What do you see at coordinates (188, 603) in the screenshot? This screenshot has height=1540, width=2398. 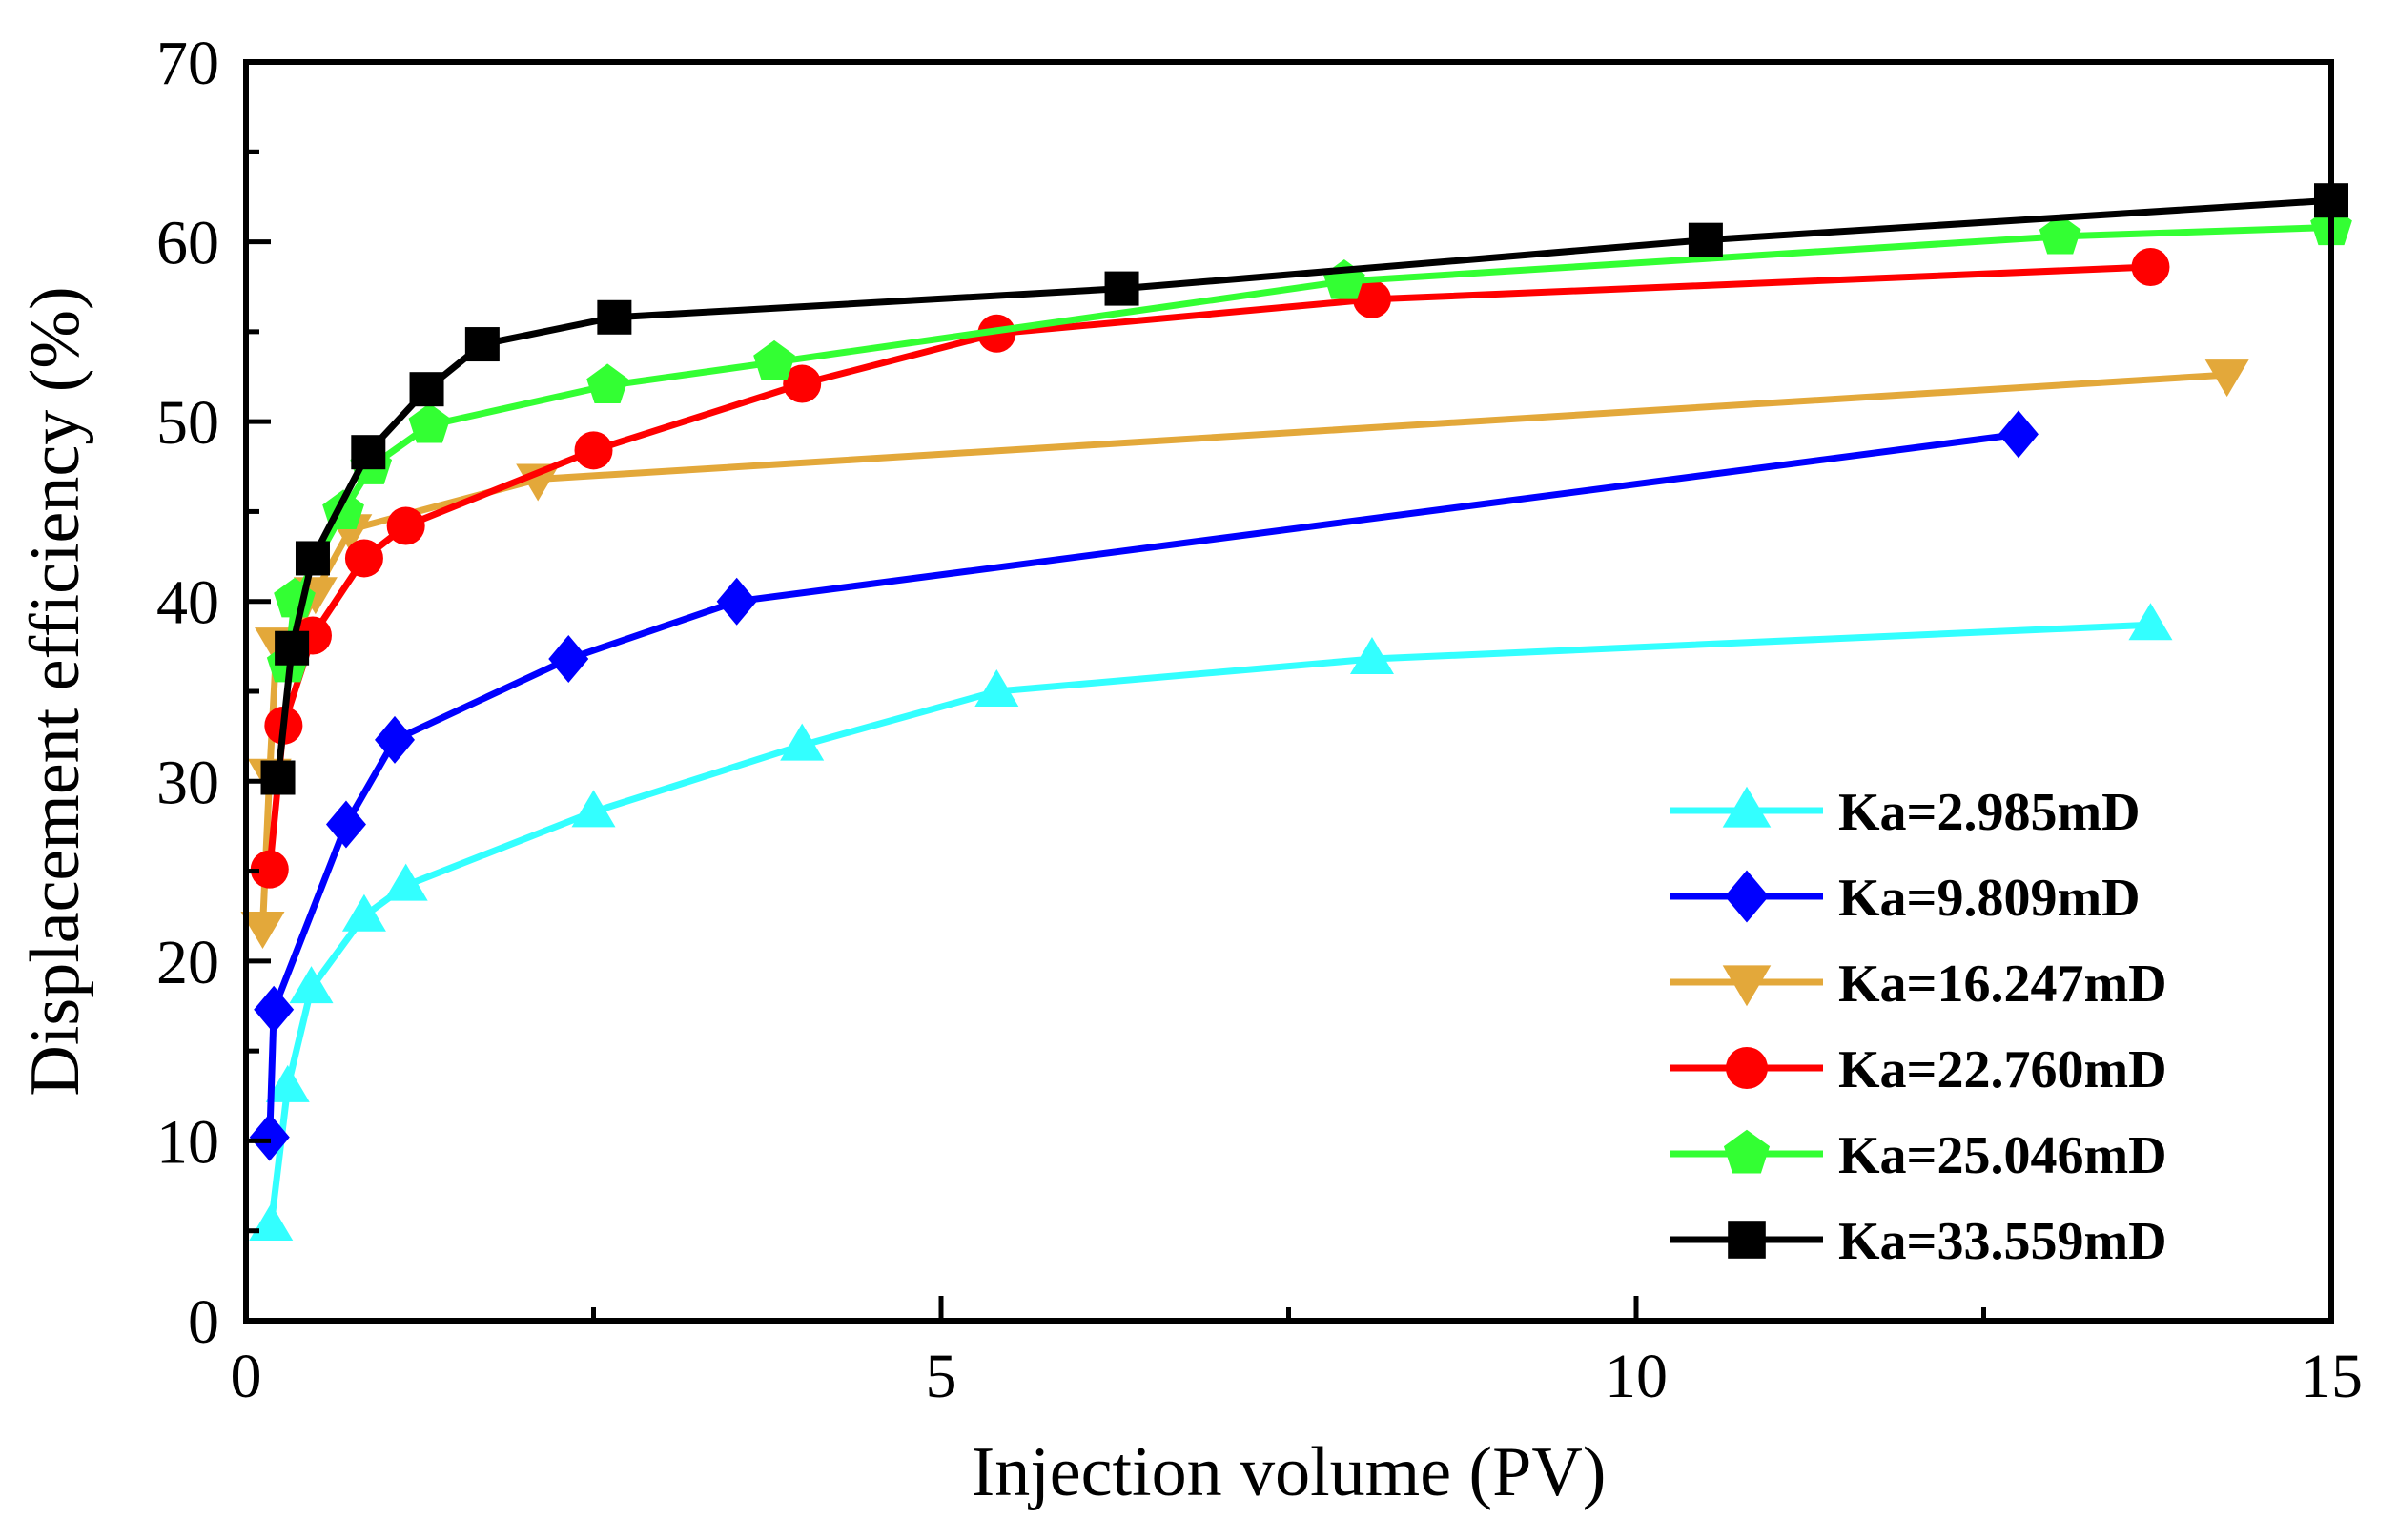 I see `y-tick-label: 40` at bounding box center [188, 603].